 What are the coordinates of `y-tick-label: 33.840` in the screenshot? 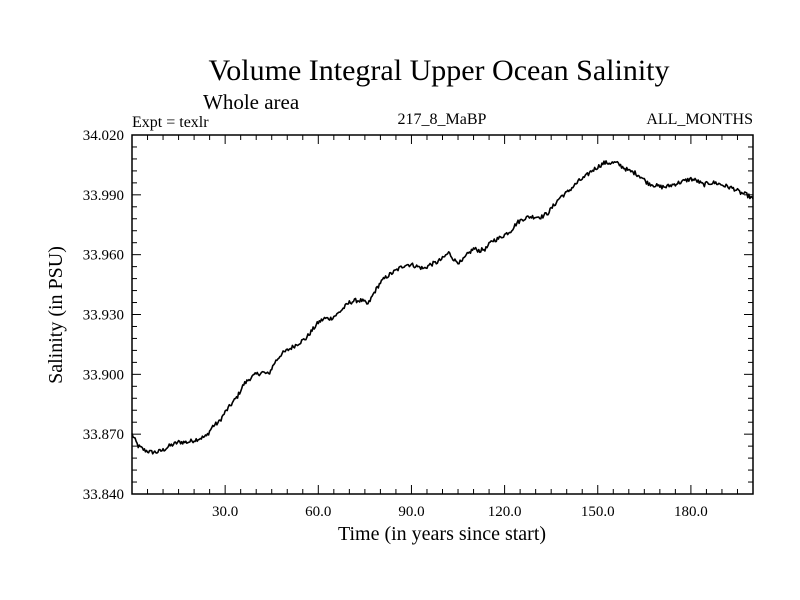 It's located at (103, 495).